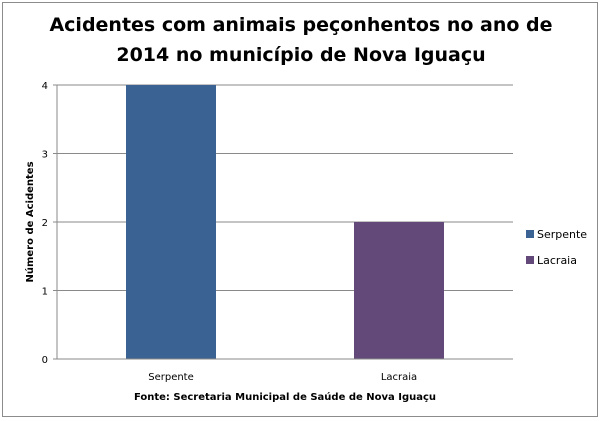  I want to click on legend-item-serpente: Serpente, so click(556, 234).